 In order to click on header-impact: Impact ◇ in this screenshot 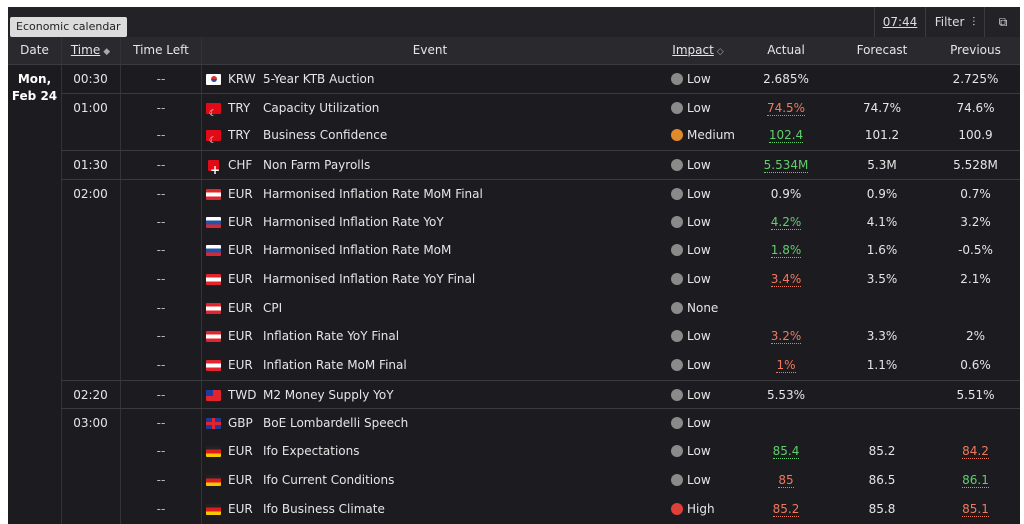, I will do `click(698, 50)`.